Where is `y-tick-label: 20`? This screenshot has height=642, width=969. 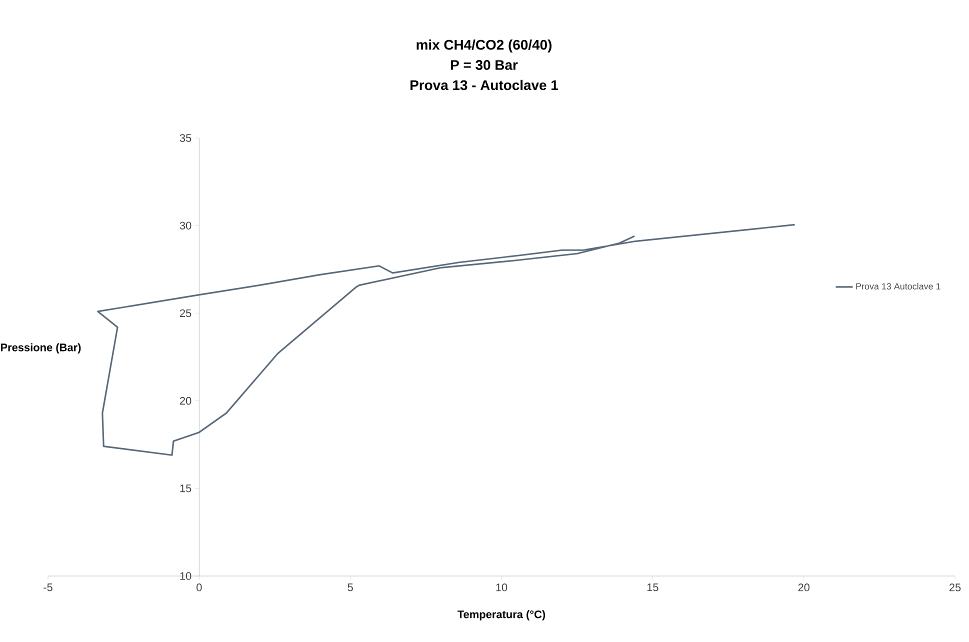
y-tick-label: 20 is located at coordinates (186, 400).